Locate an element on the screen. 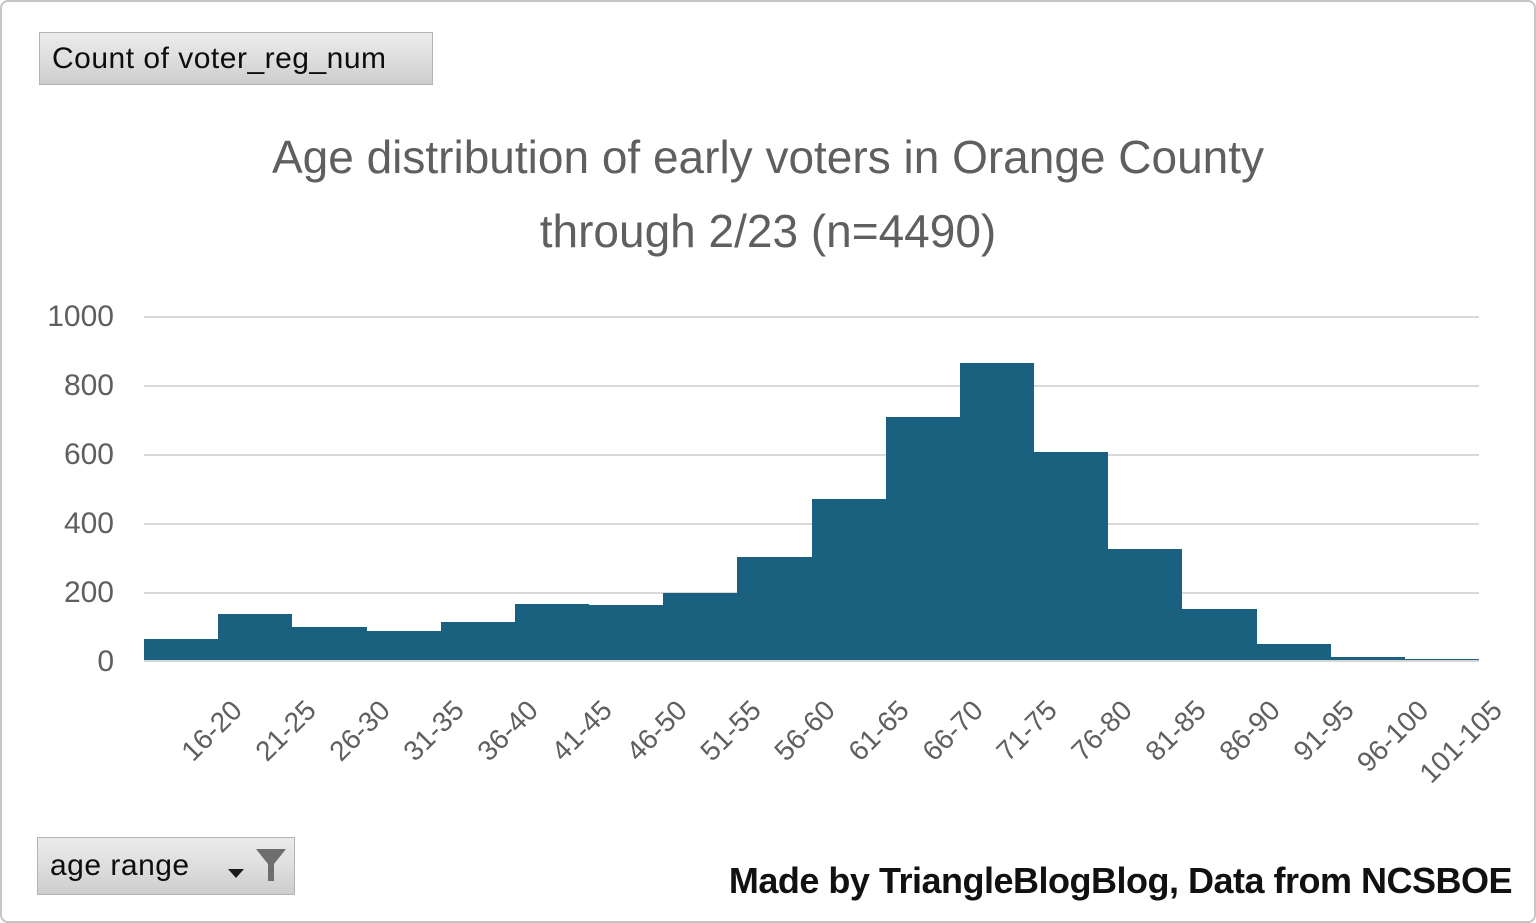 Image resolution: width=1536 pixels, height=923 pixels. pivot-value-field-label: Count of voter_reg_num is located at coordinates (219, 58).